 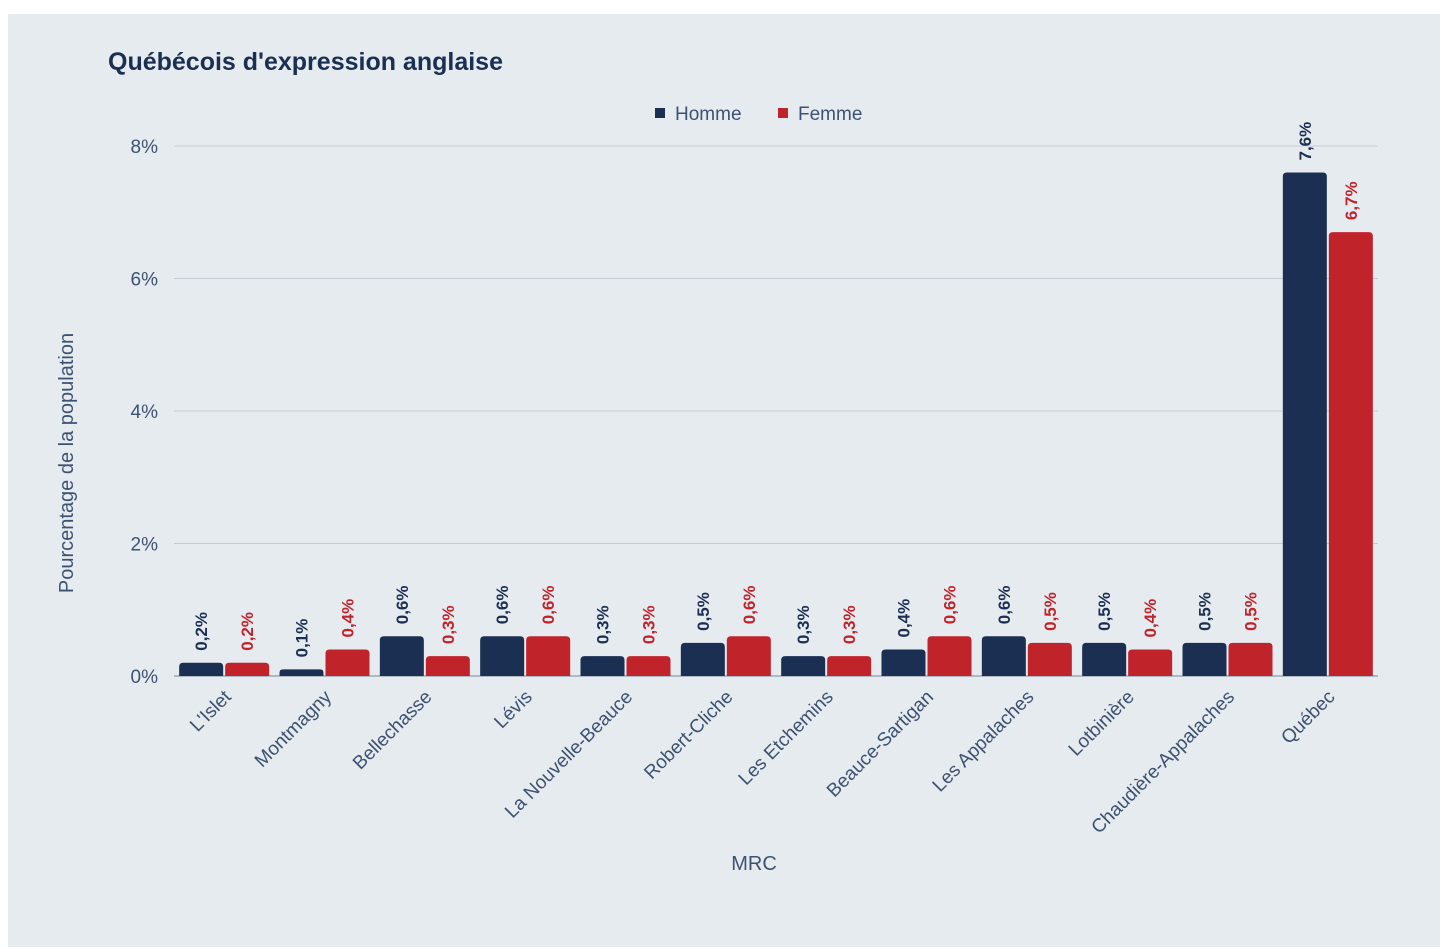 I want to click on x-tick-label: Lotbinière, so click(x=1102, y=724).